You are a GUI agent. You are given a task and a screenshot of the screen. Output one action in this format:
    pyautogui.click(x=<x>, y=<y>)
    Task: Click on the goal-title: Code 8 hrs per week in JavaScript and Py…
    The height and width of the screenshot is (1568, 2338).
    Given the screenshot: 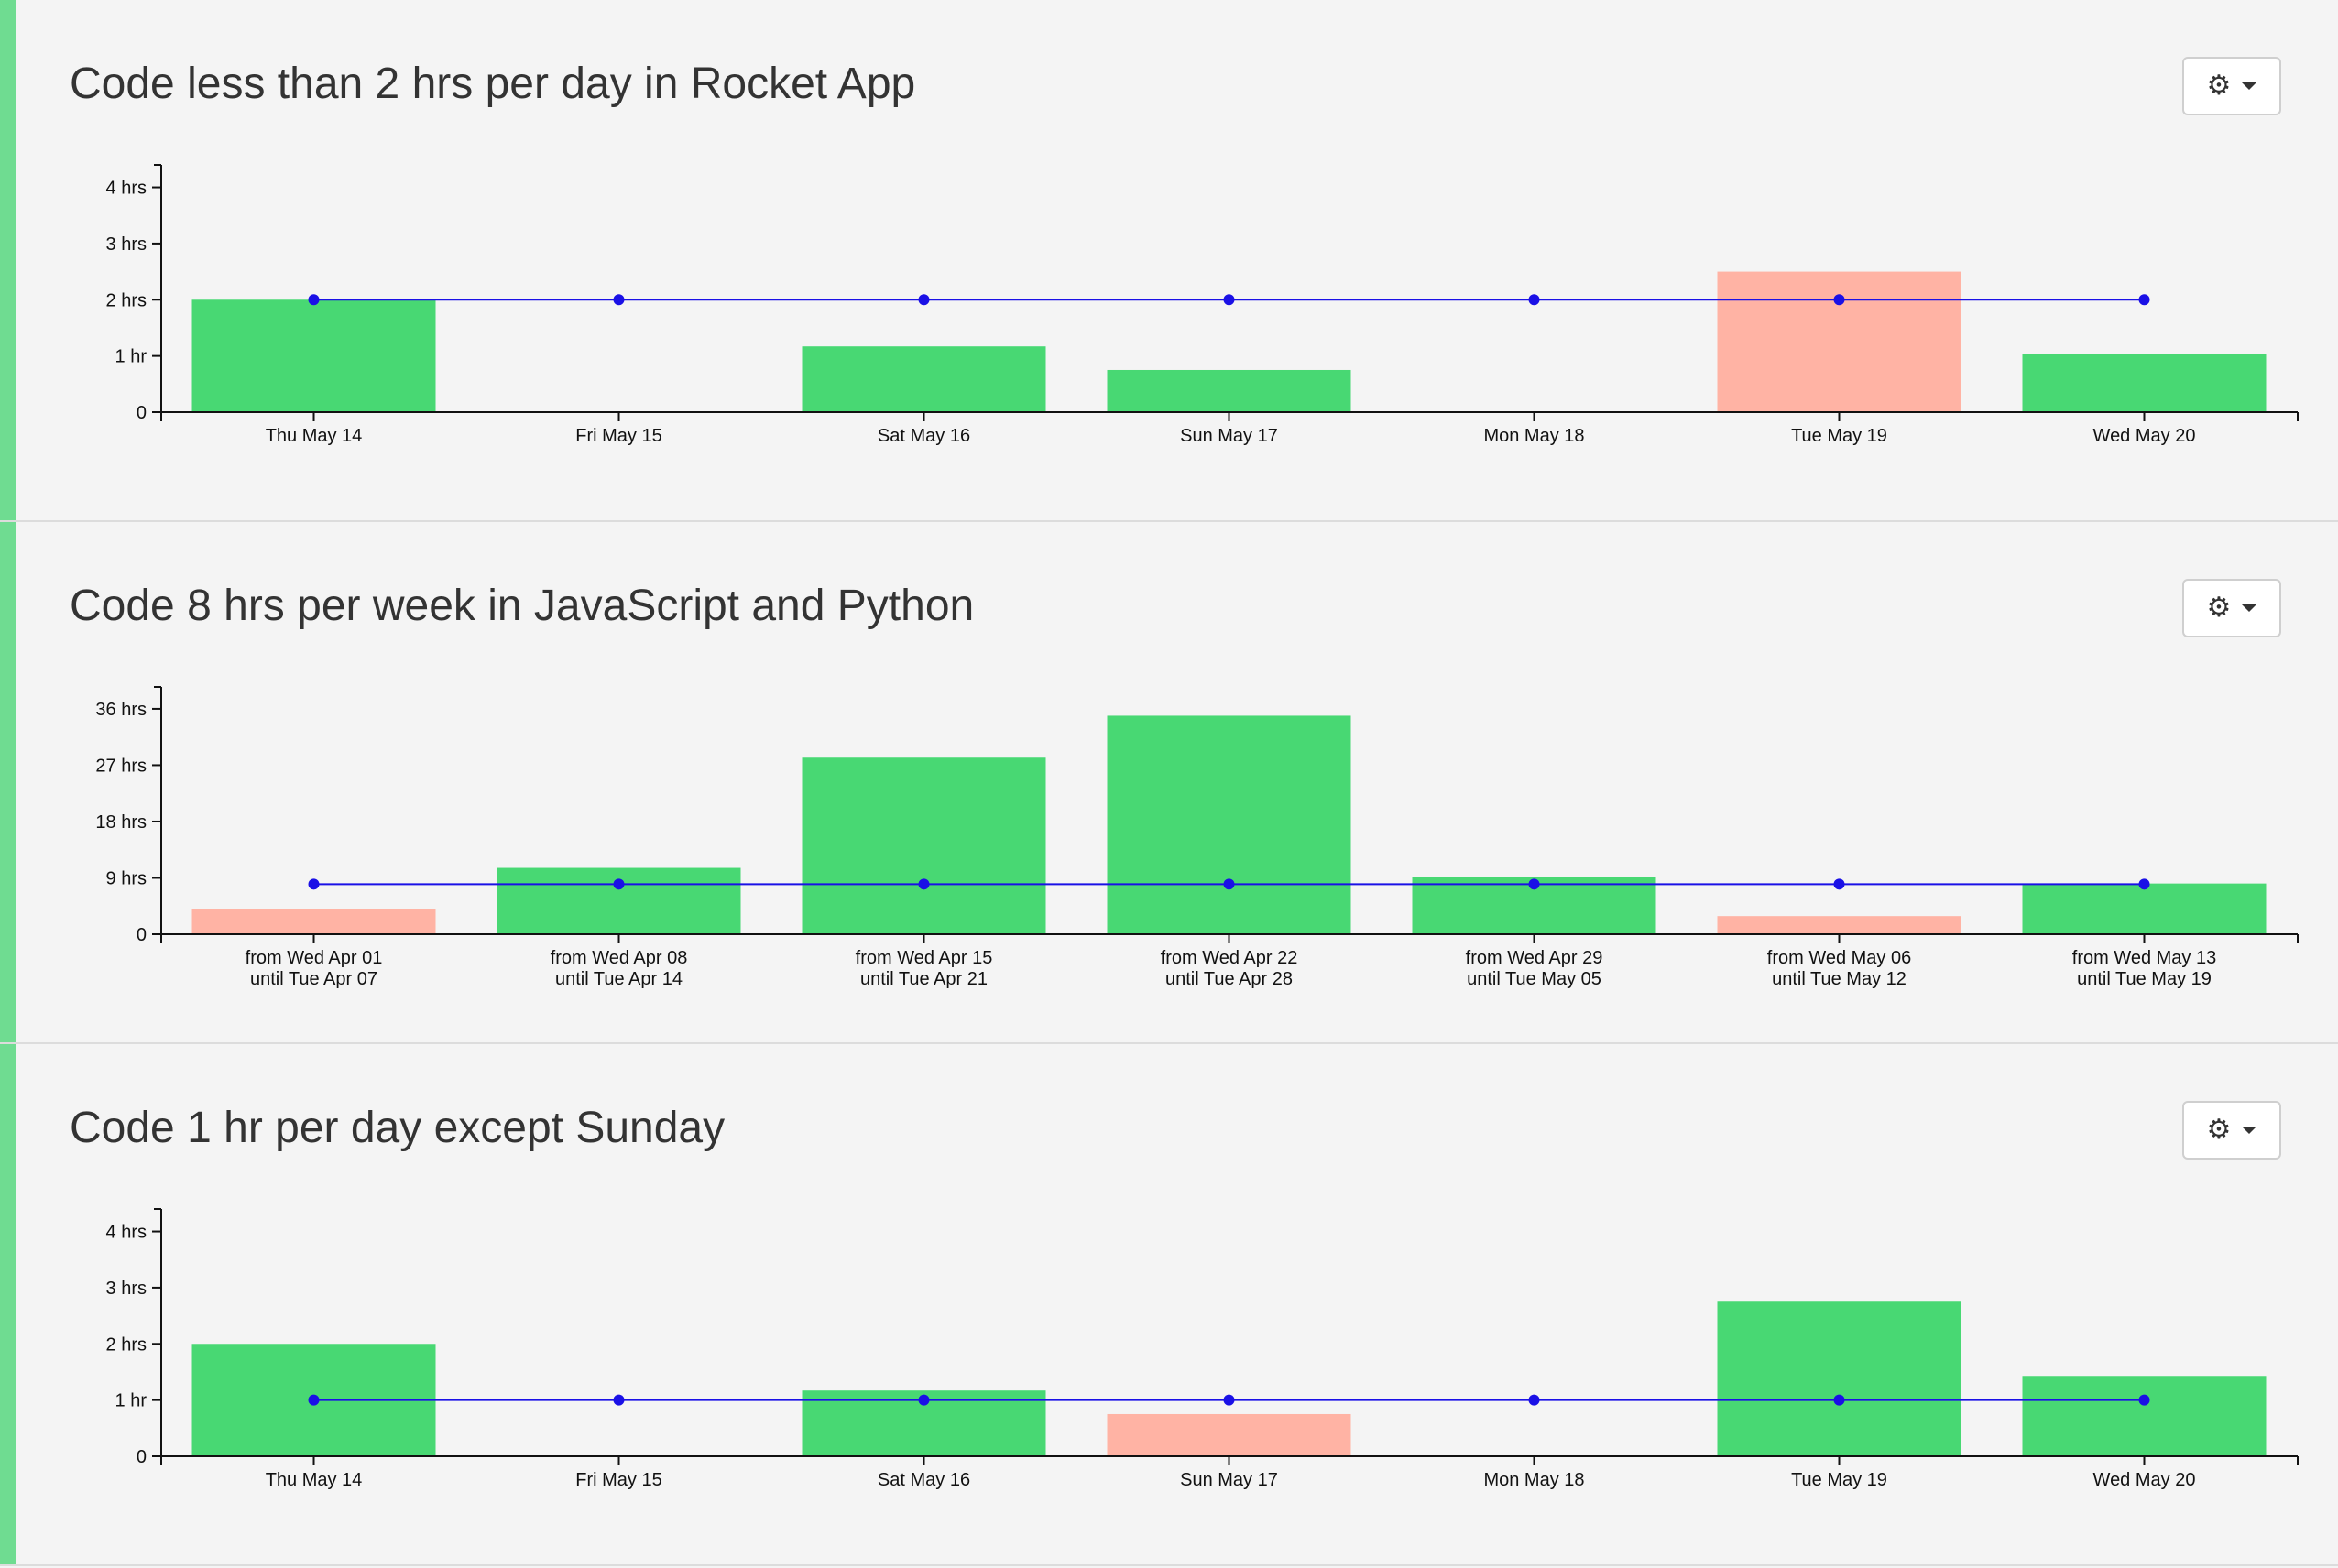 What is the action you would take?
    pyautogui.click(x=522, y=606)
    